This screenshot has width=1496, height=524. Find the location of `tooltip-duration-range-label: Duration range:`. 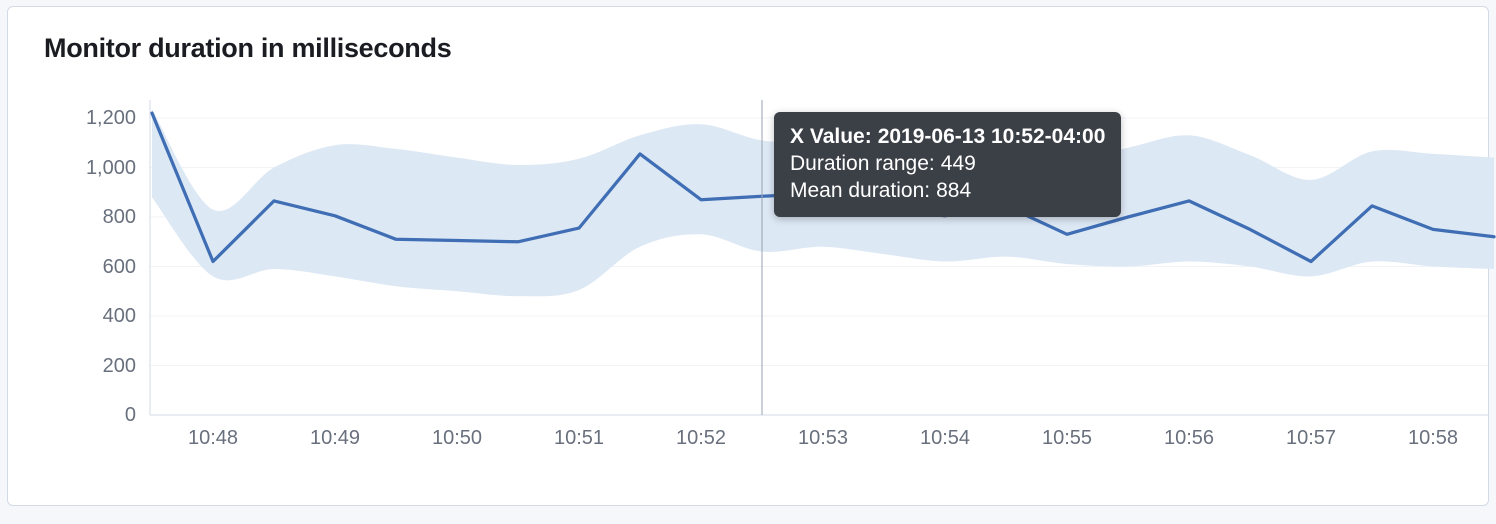

tooltip-duration-range-label: Duration range: is located at coordinates (862, 163).